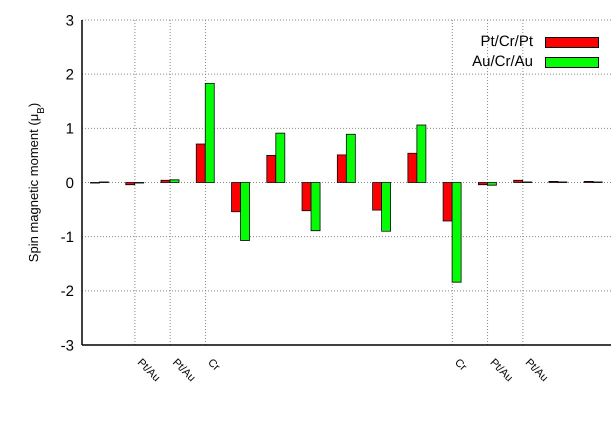 This screenshot has width=611, height=431. What do you see at coordinates (67, 345) in the screenshot?
I see `y-tick-label: -3` at bounding box center [67, 345].